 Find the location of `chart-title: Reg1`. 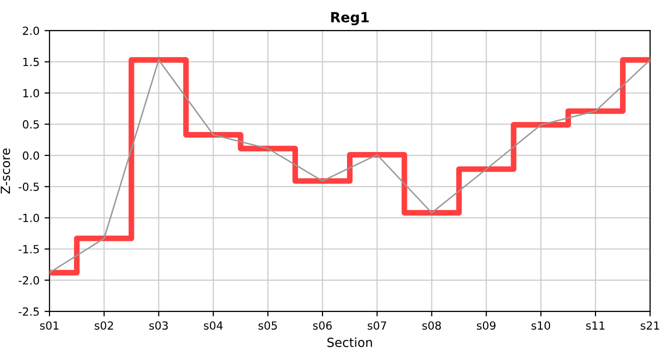

chart-title: Reg1 is located at coordinates (350, 19).